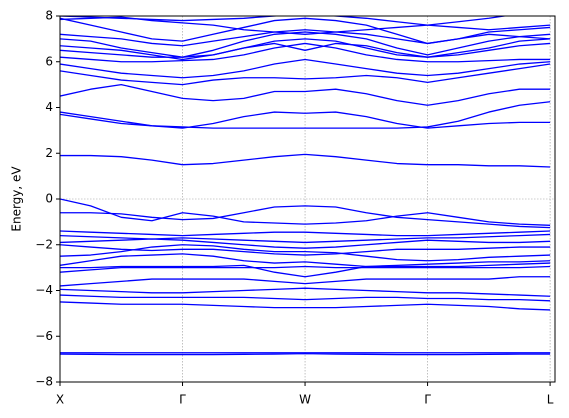 This screenshot has height=418, width=569. What do you see at coordinates (49, 61) in the screenshot?
I see `y-tick-label: 6` at bounding box center [49, 61].